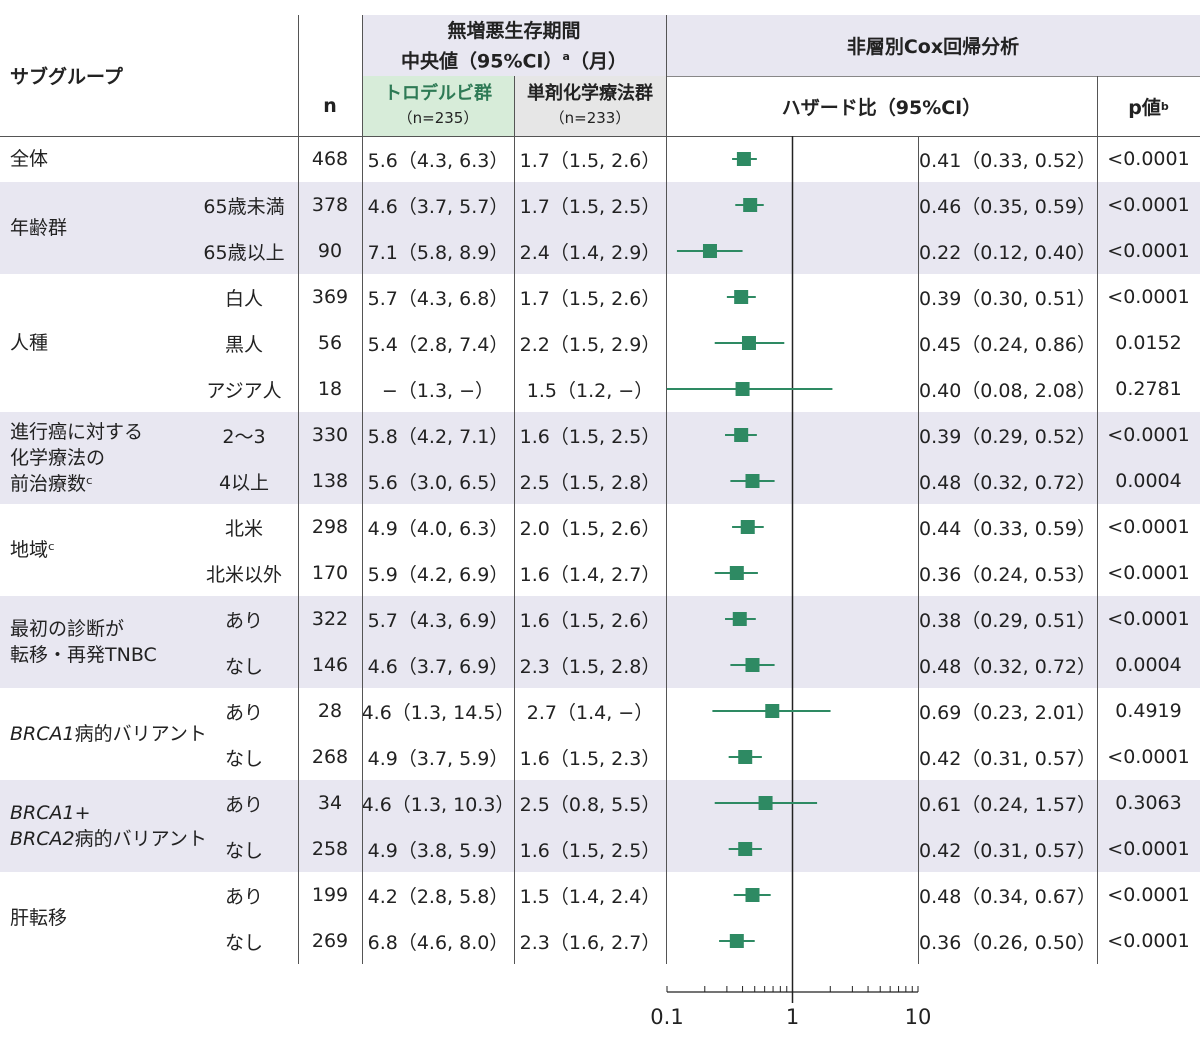  What do you see at coordinates (438, 344) in the screenshot?
I see `arm1-median: 5.4（2.8, 7.4）` at bounding box center [438, 344].